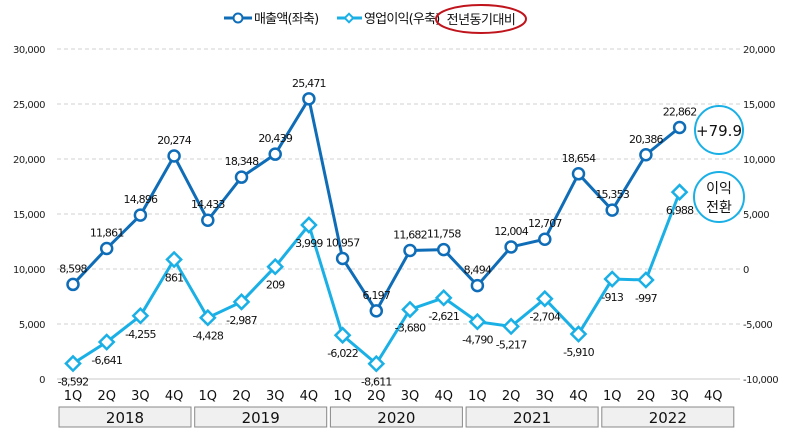  I want to click on profit-data-label: -8,592, so click(73, 382).